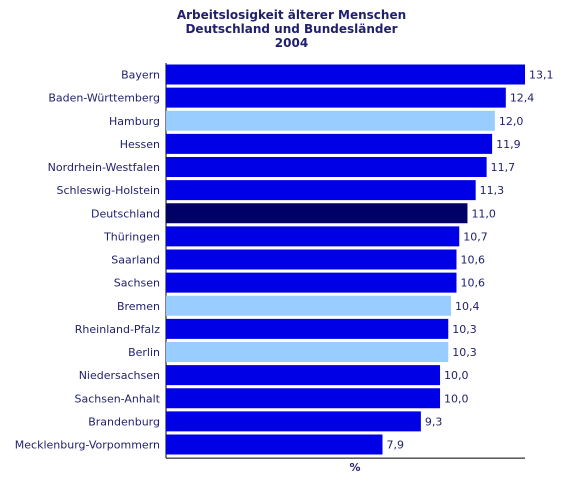 This screenshot has height=478, width=583. What do you see at coordinates (293, 421) in the screenshot?
I see `bar-brandenburg` at bounding box center [293, 421].